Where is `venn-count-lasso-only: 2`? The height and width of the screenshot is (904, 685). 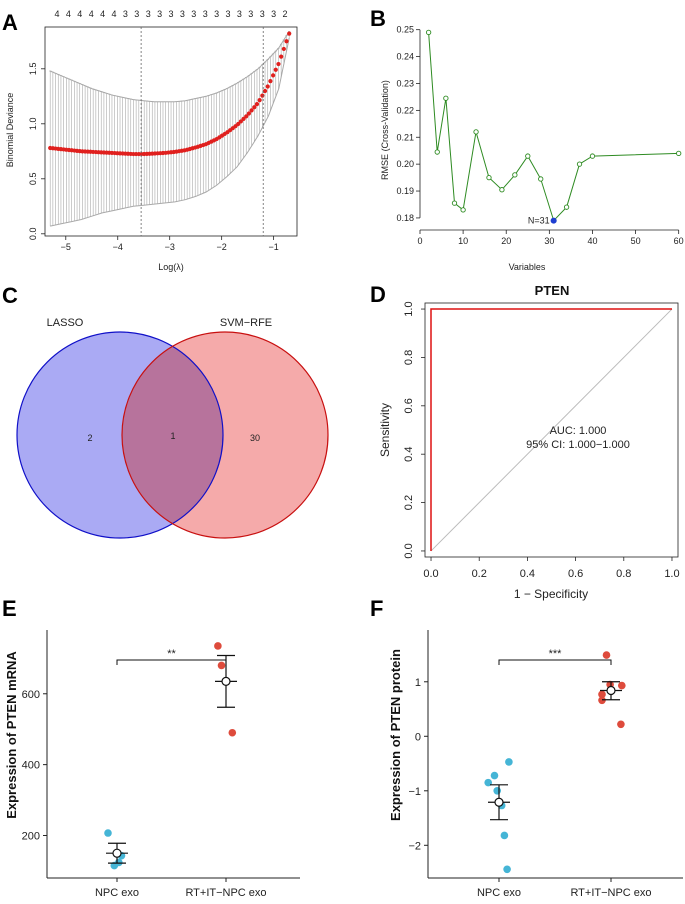
venn-count-lasso-only: 2 is located at coordinates (89, 438).